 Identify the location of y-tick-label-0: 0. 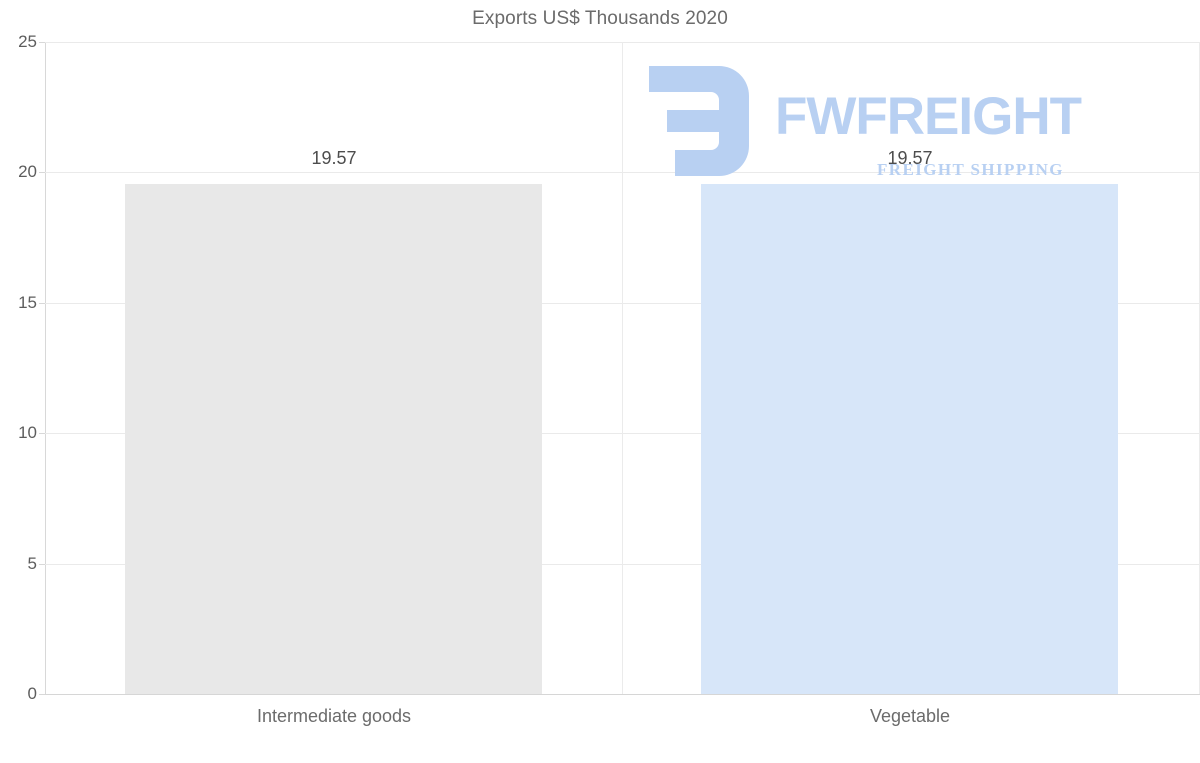
(32, 693).